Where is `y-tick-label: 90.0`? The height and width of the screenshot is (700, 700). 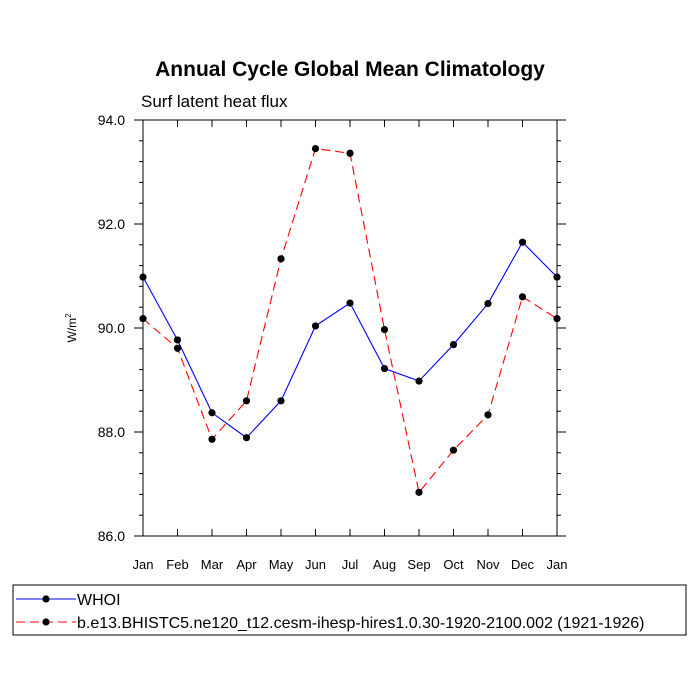 y-tick-label: 90.0 is located at coordinates (111, 328).